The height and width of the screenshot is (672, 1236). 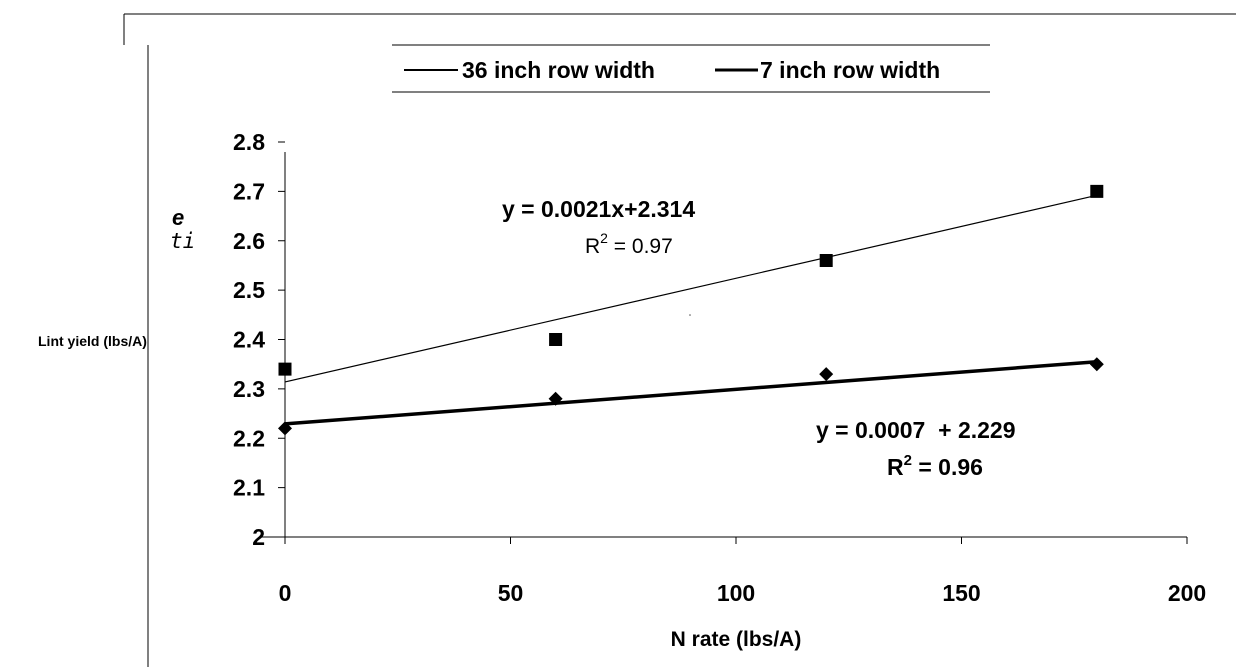 What do you see at coordinates (908, 460) in the screenshot?
I see `r2-7inch-sup: 2` at bounding box center [908, 460].